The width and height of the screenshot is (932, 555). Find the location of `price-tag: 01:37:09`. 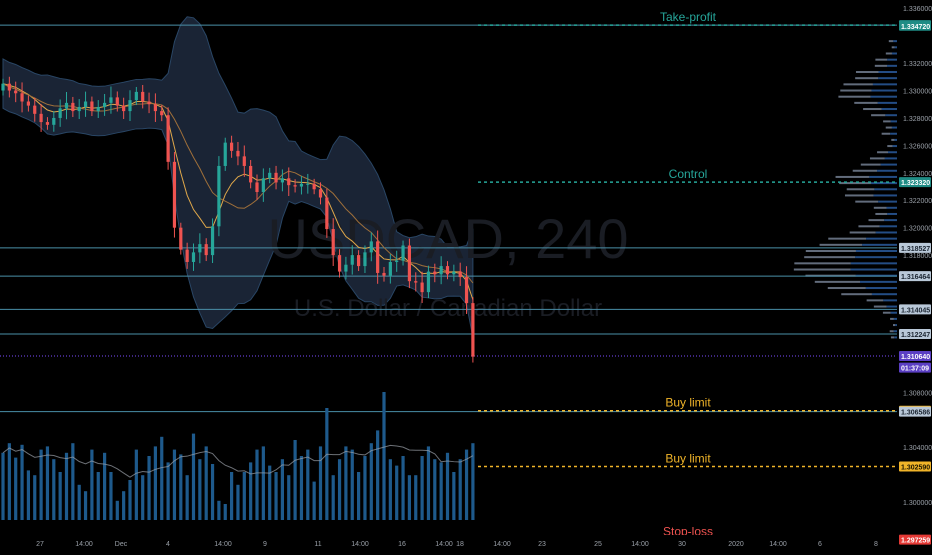

price-tag: 01:37:09 is located at coordinates (915, 367).